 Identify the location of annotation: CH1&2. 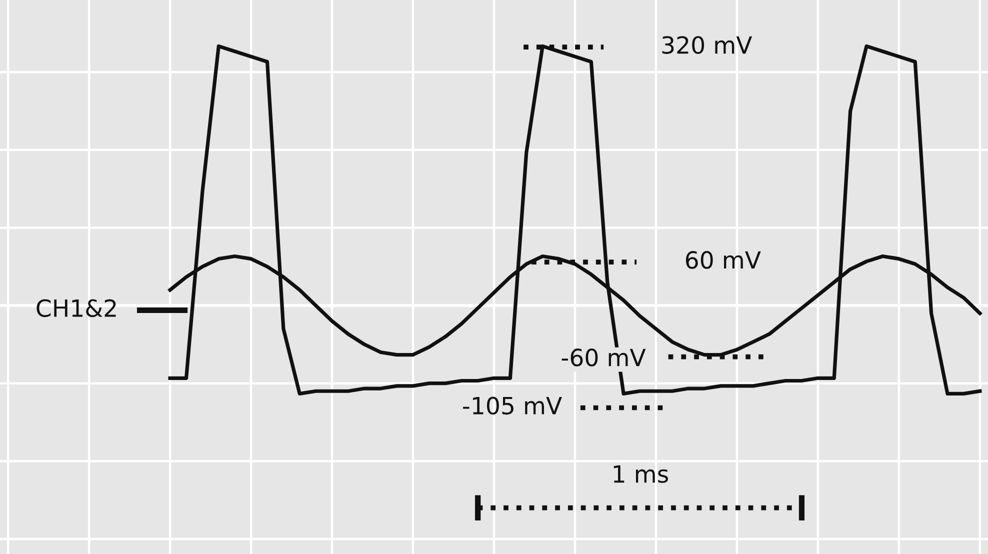
(76, 308).